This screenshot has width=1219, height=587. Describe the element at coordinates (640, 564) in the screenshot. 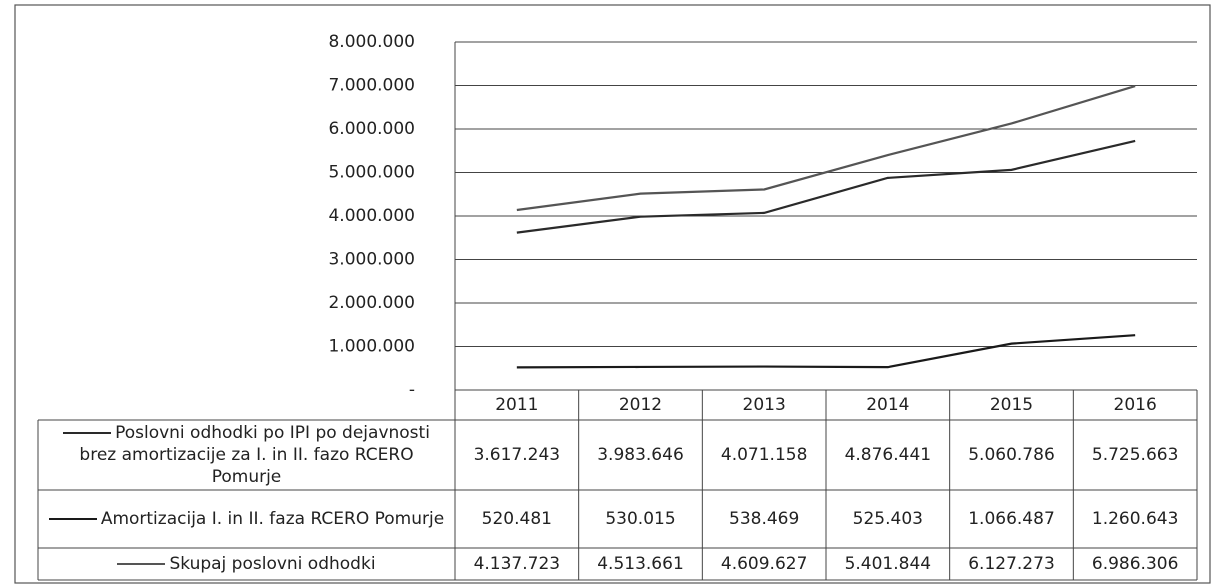

I see `table-value: 4.513.661` at that location.